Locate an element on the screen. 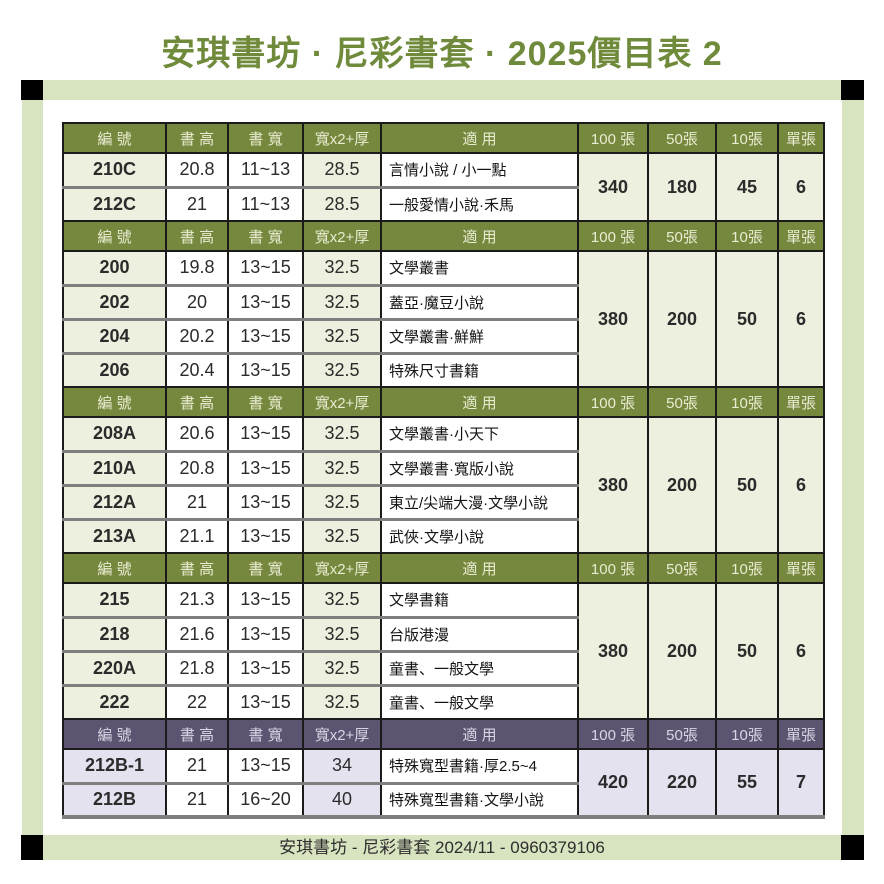  cell-code: 212C is located at coordinates (114, 204).